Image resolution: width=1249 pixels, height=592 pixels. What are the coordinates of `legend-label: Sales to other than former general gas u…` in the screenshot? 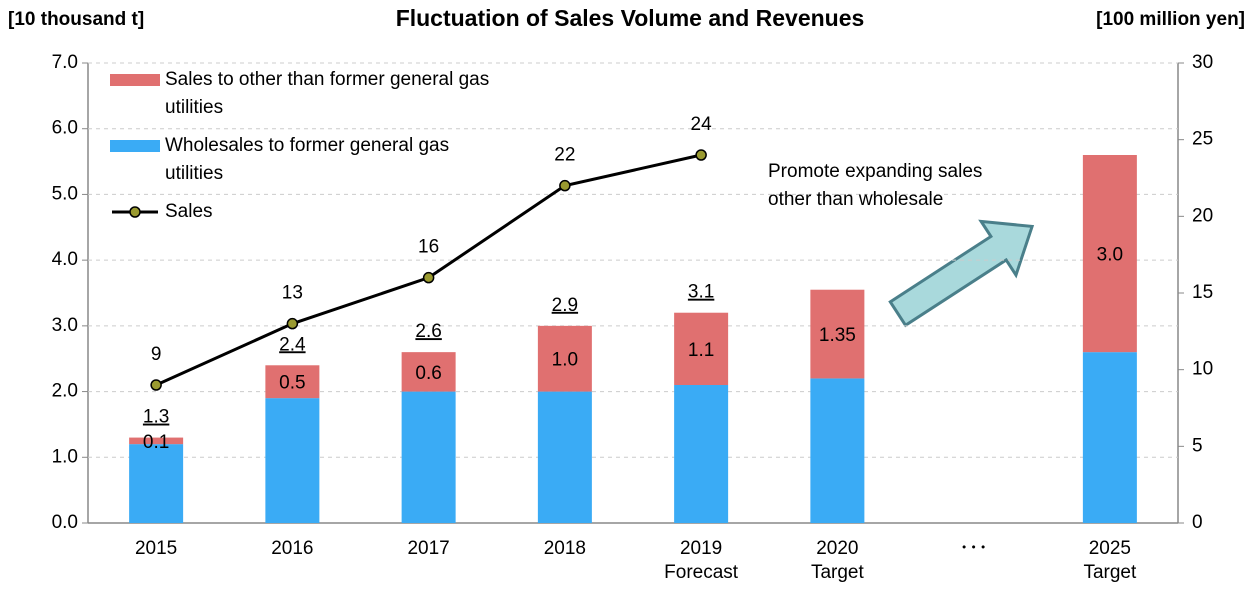 It's located at (327, 93).